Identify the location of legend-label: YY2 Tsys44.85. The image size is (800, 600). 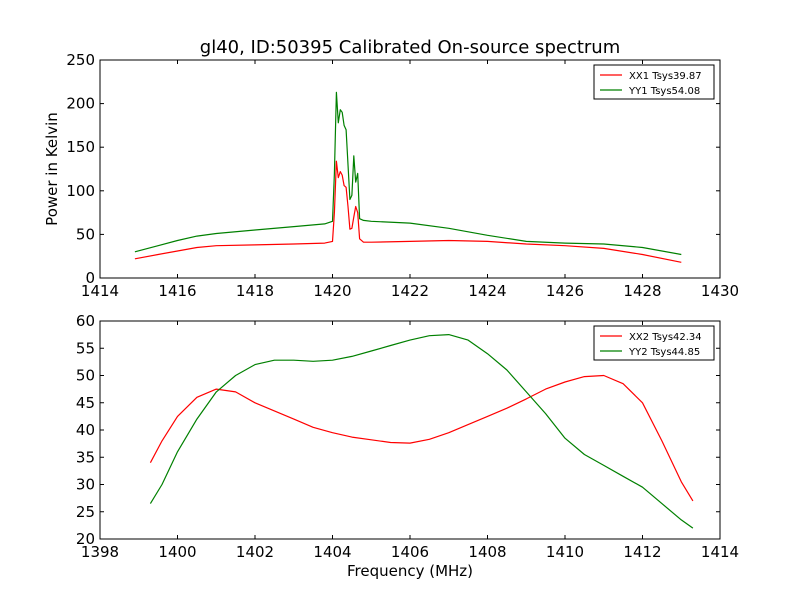
(664, 352).